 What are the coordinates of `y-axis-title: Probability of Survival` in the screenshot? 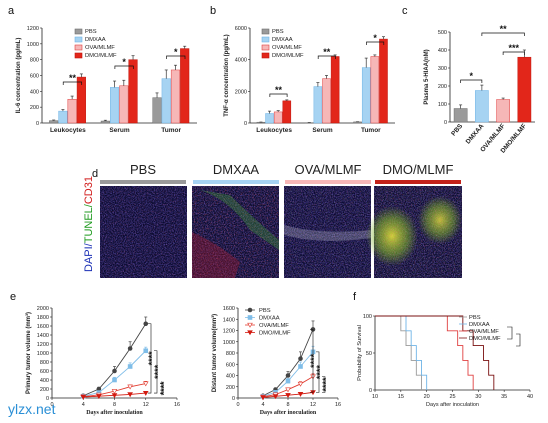 It's located at (360, 353).